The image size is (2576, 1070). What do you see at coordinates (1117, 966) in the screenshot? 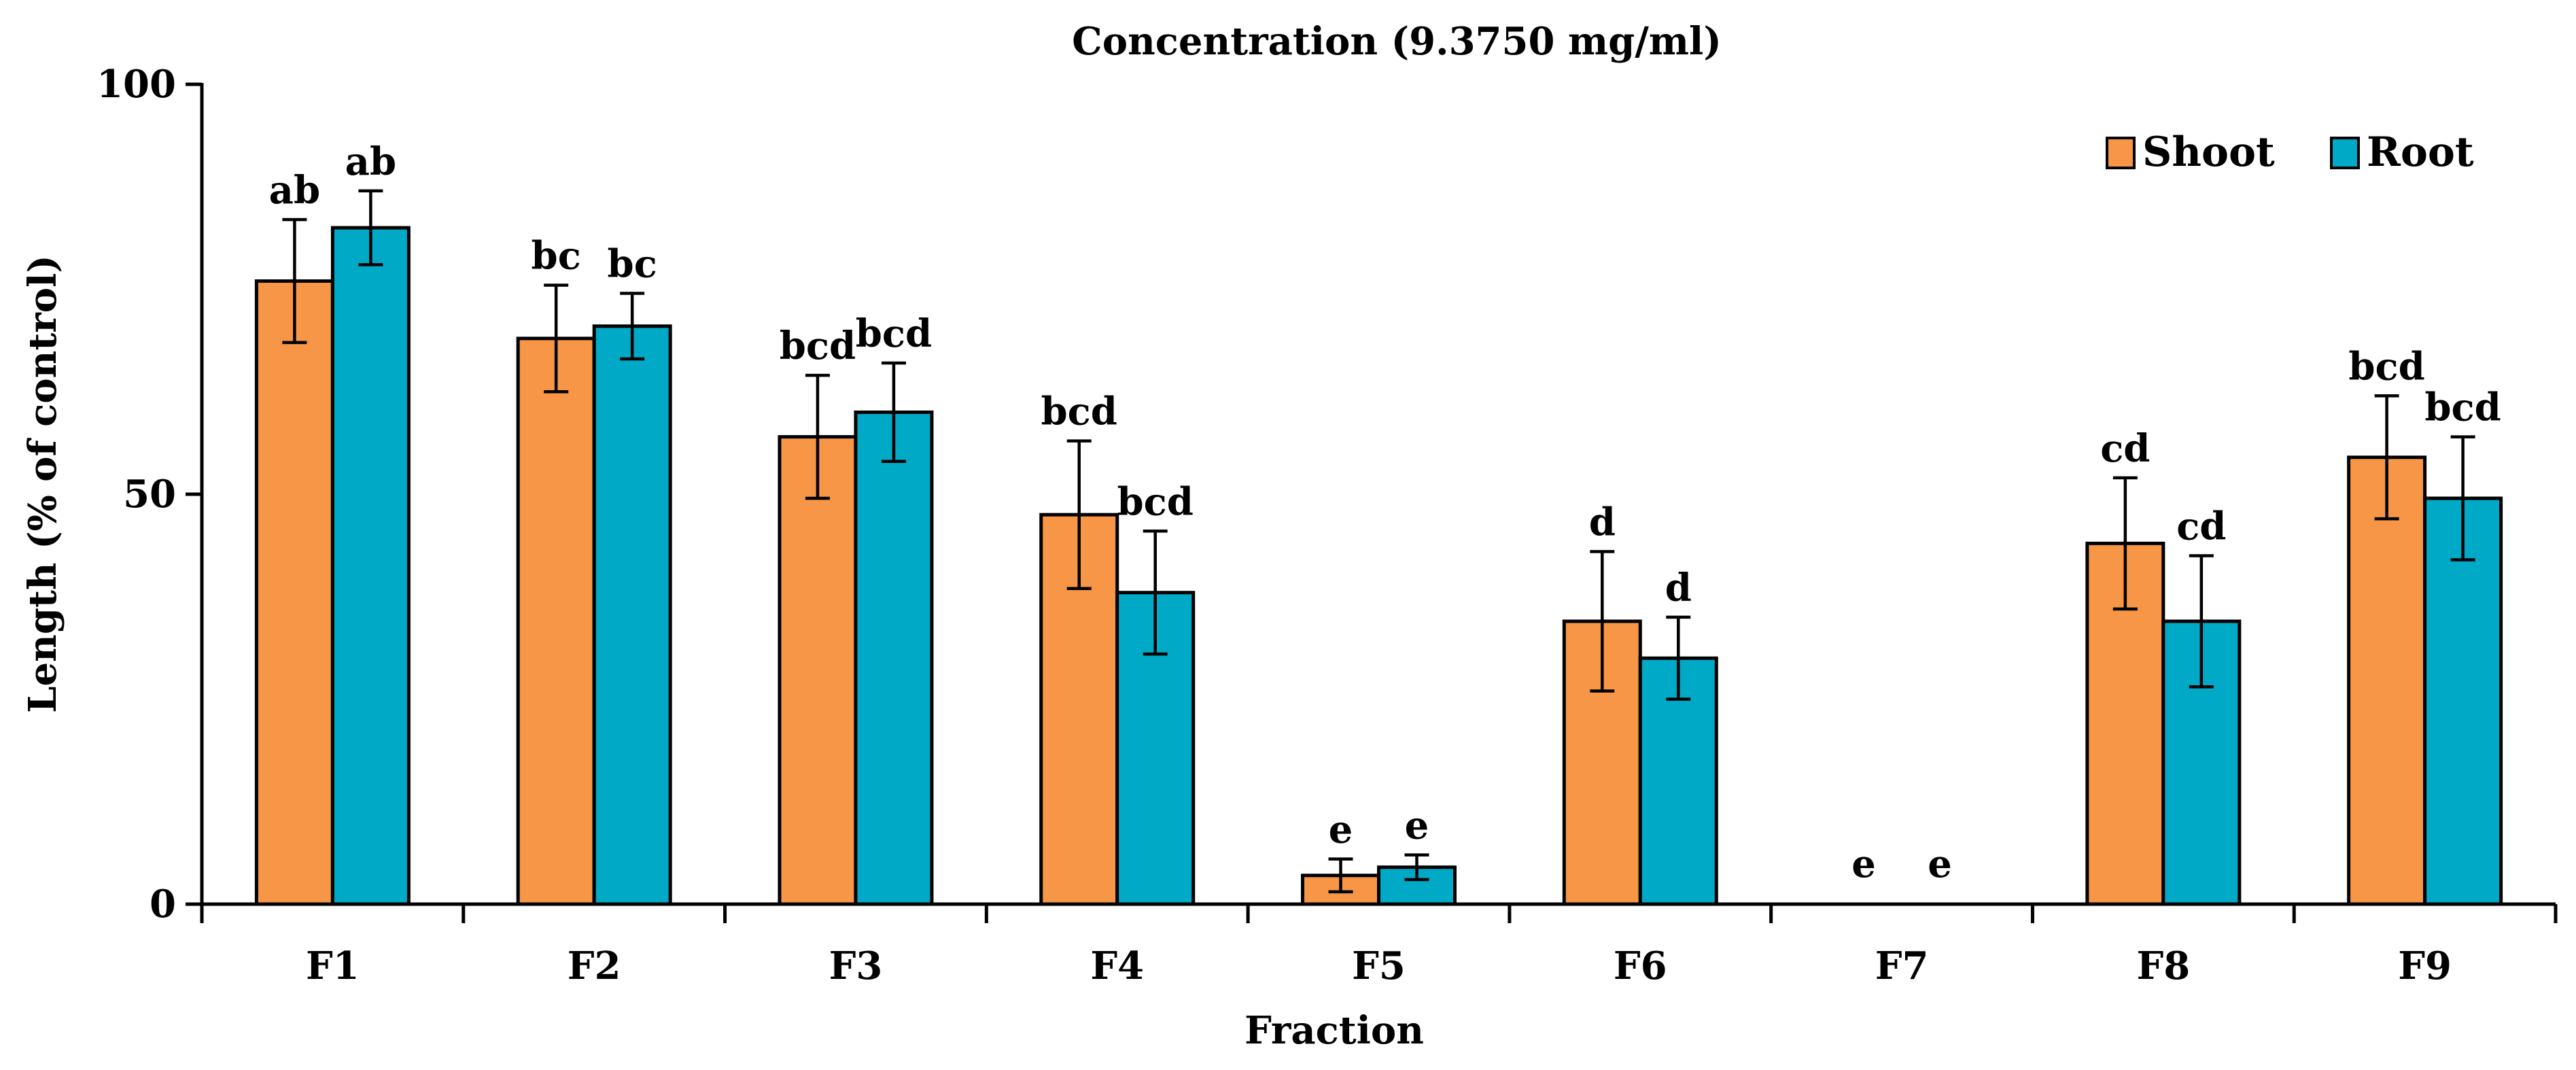
I see `x-tick-label-f4: F4` at bounding box center [1117, 966].